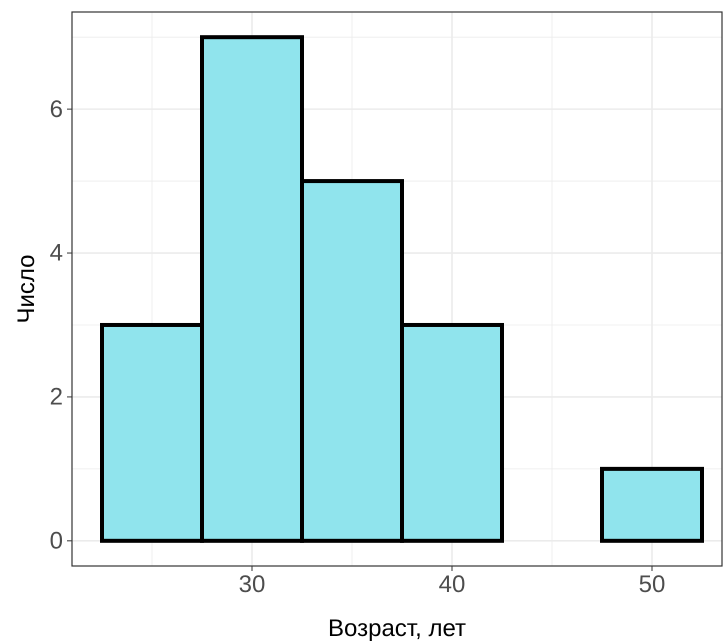 This screenshot has width=723, height=642. I want to click on x-tick-label: 40, so click(452, 584).